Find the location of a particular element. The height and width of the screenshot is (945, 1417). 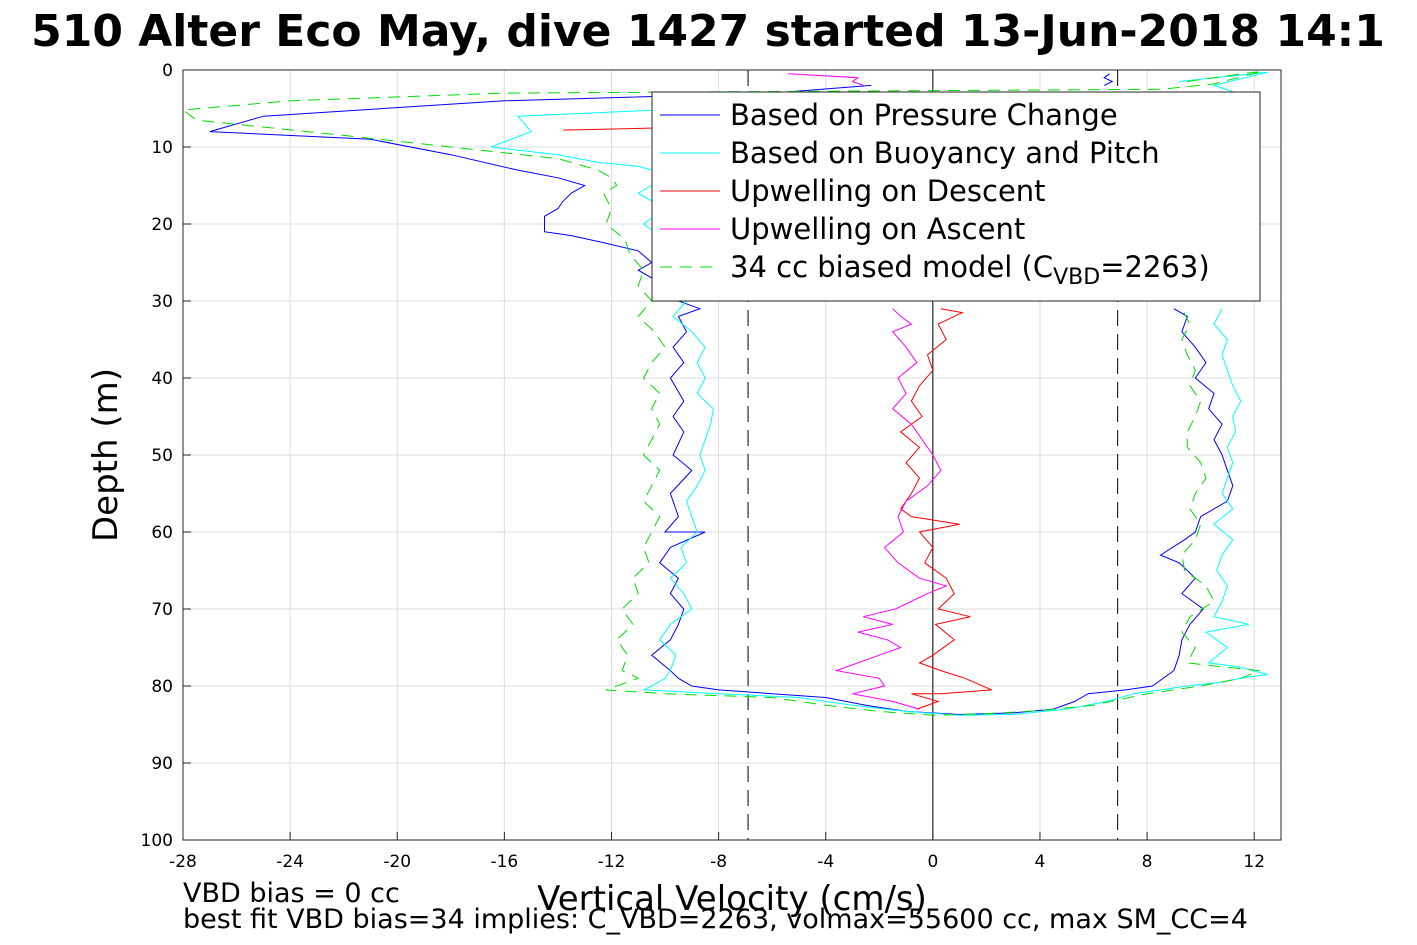

vbd-bias-note: VBD bias = 0 cc is located at coordinates (291, 893).